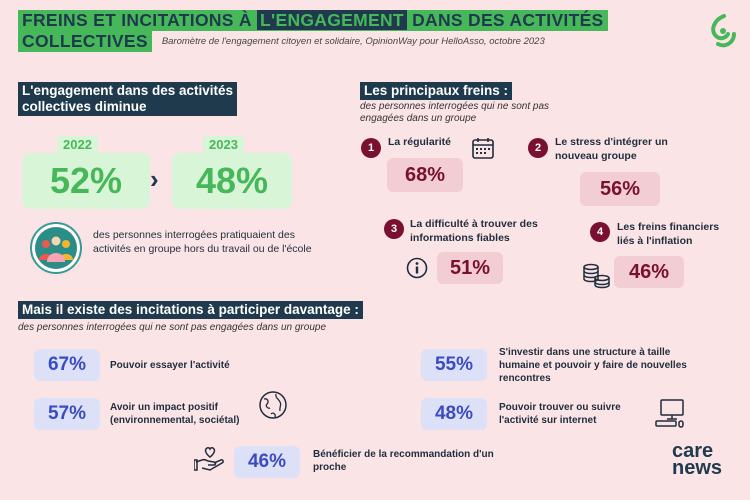  I want to click on frein-2-number: 2, so click(538, 148).